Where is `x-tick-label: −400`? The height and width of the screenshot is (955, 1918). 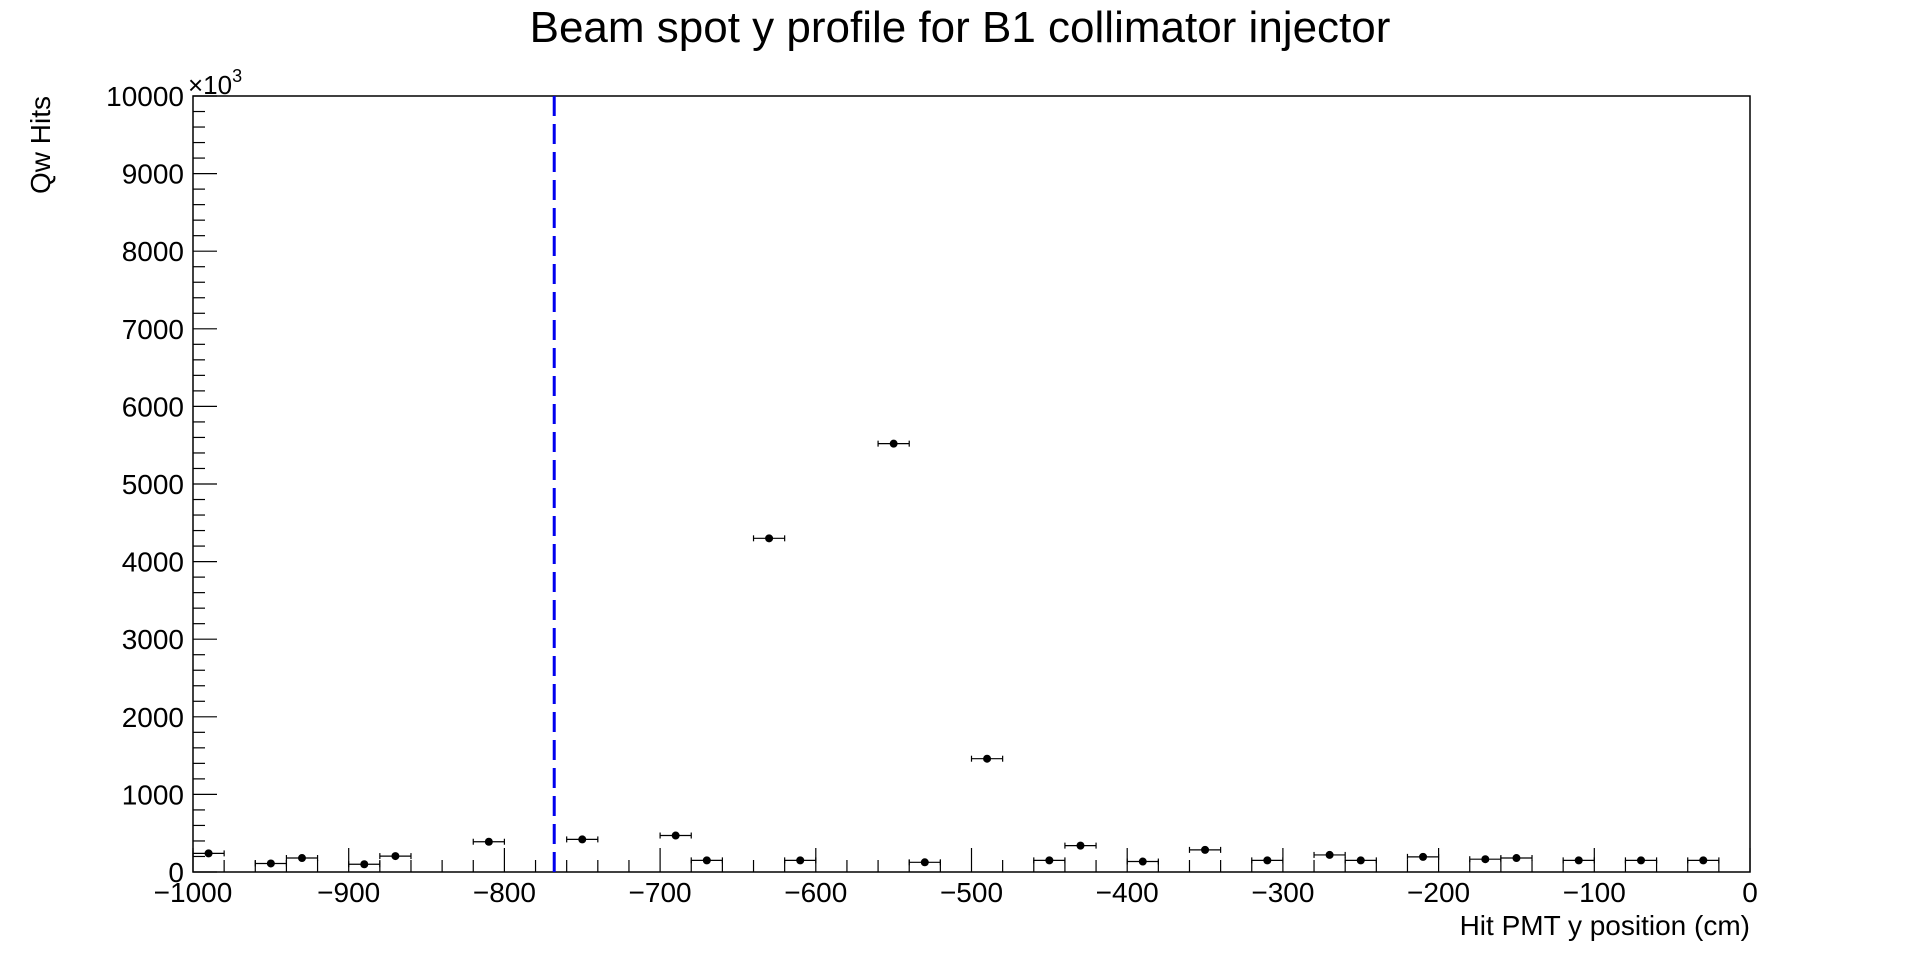 x-tick-label: −400 is located at coordinates (1127, 892).